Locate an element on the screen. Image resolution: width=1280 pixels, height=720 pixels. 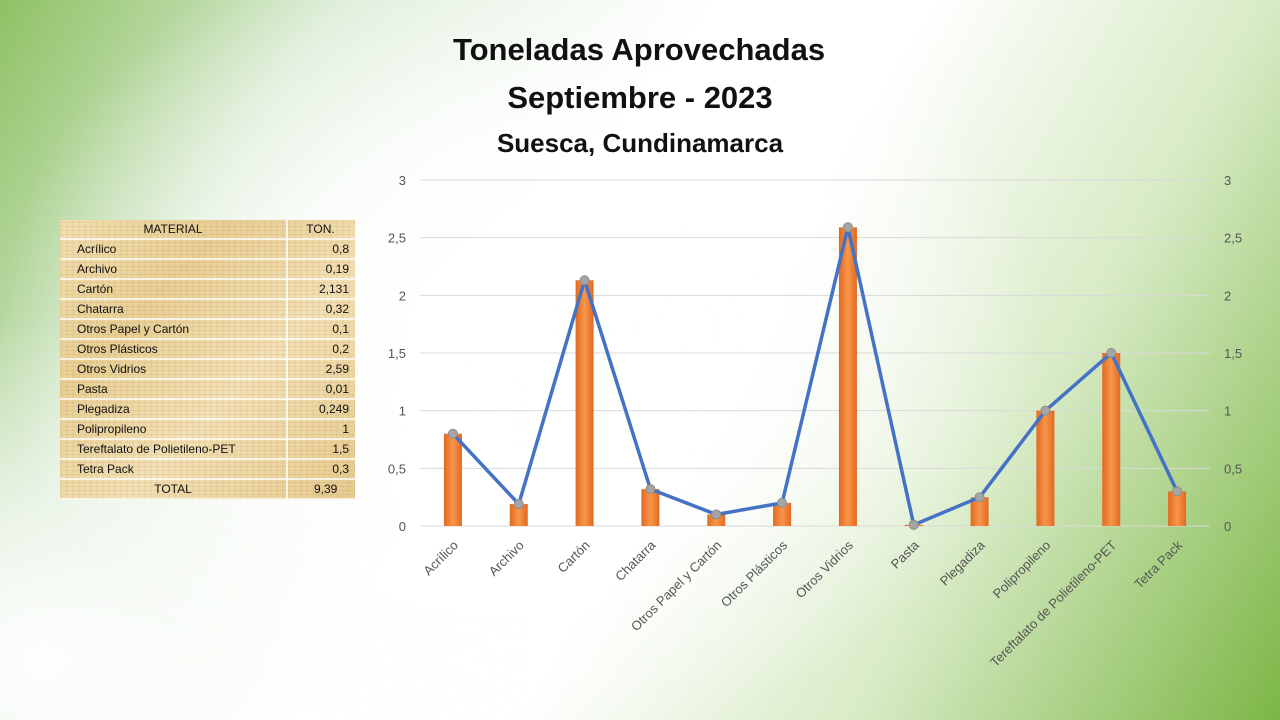
chart-title: Toneladas Aprovechadas is located at coordinates (639, 49).